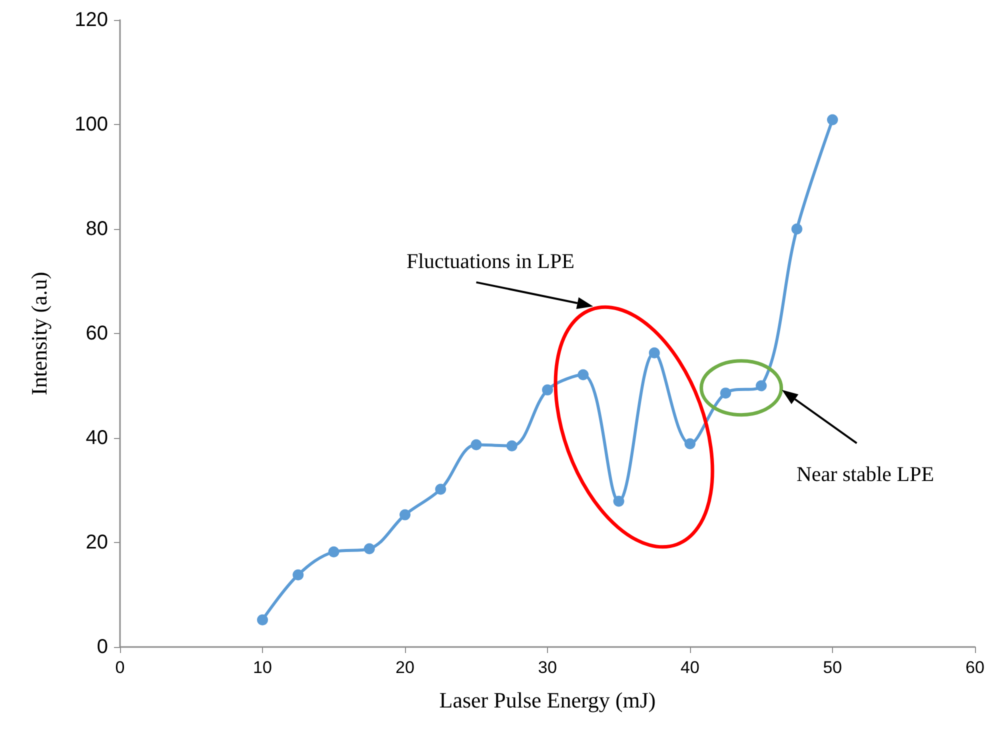 This screenshot has width=992, height=736. Describe the element at coordinates (262, 667) in the screenshot. I see `x-tick-label: 10` at that location.